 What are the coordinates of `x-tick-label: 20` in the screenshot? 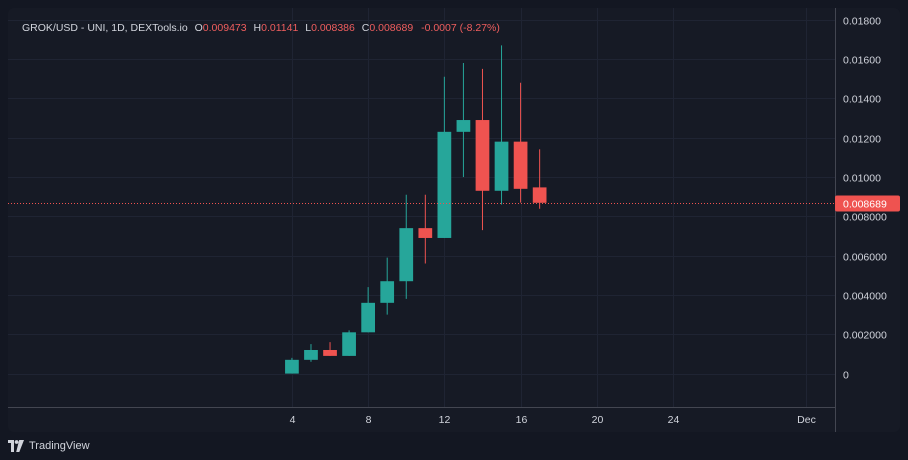 It's located at (598, 420).